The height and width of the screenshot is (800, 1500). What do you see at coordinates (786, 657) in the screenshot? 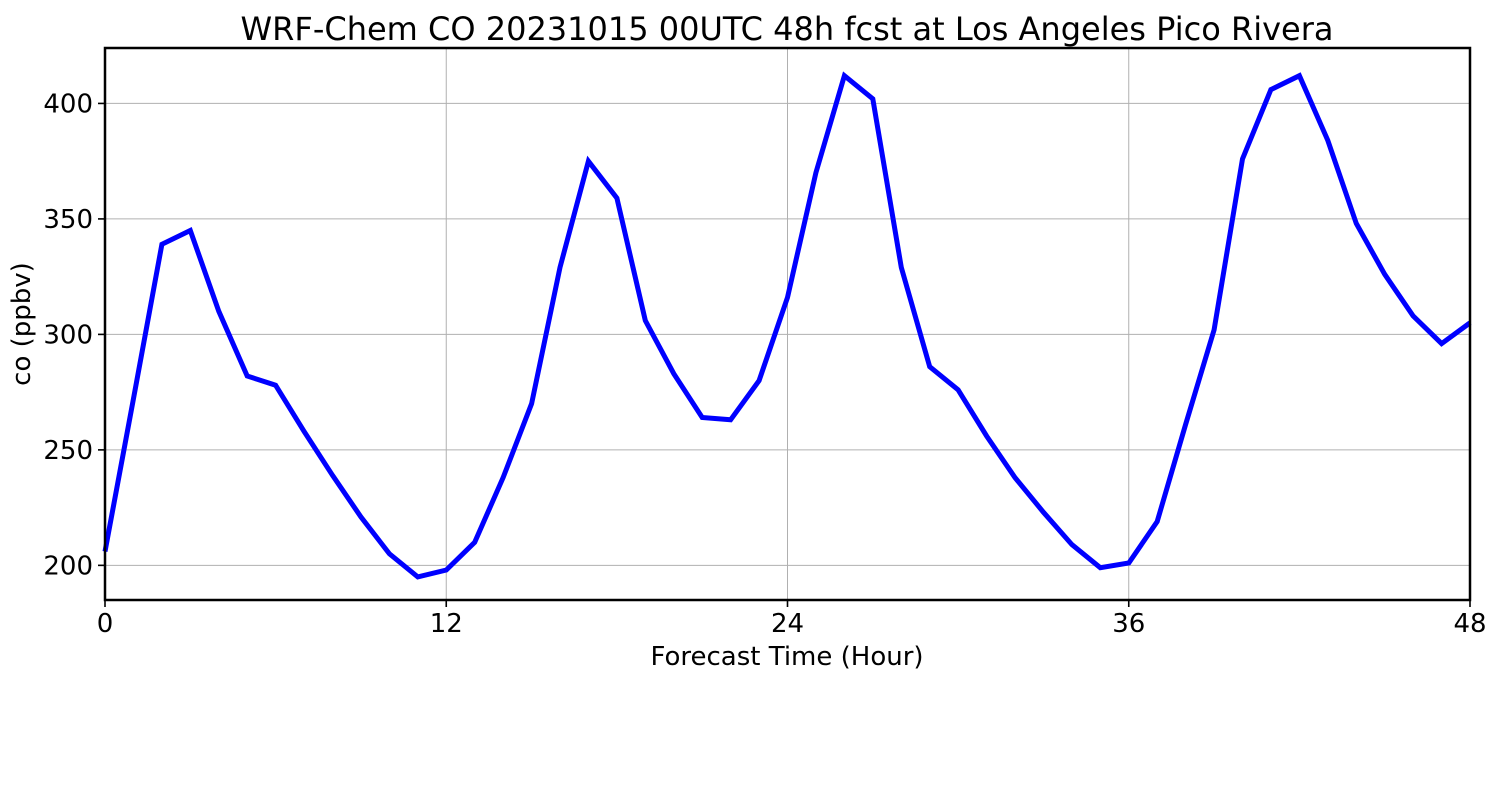
I see `x-axis-label: Forecast Time (Hour)` at bounding box center [786, 657].